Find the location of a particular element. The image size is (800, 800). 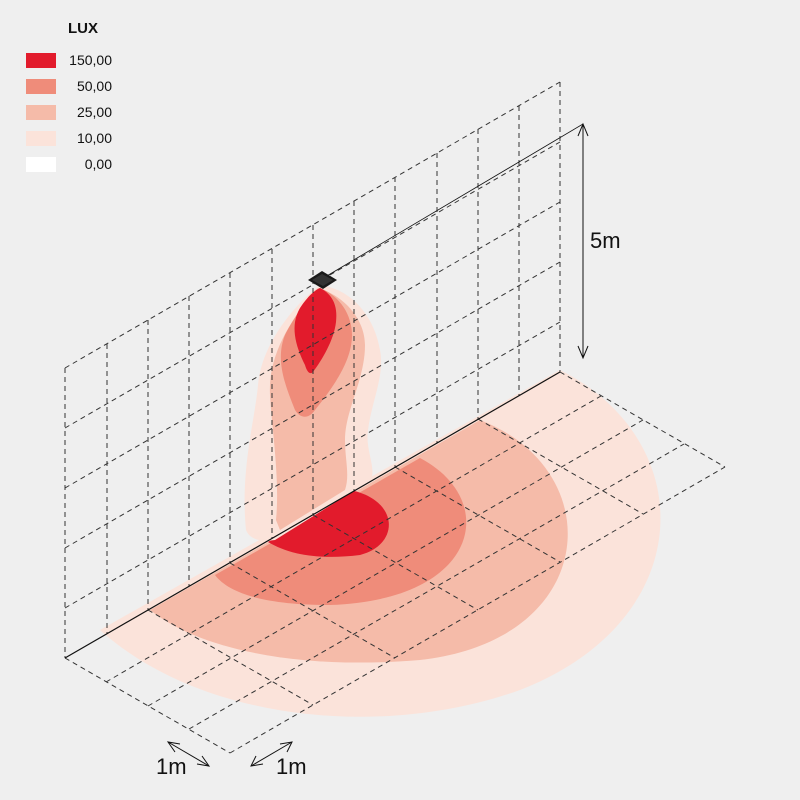

legend-item: 150,00 is located at coordinates (69, 60).